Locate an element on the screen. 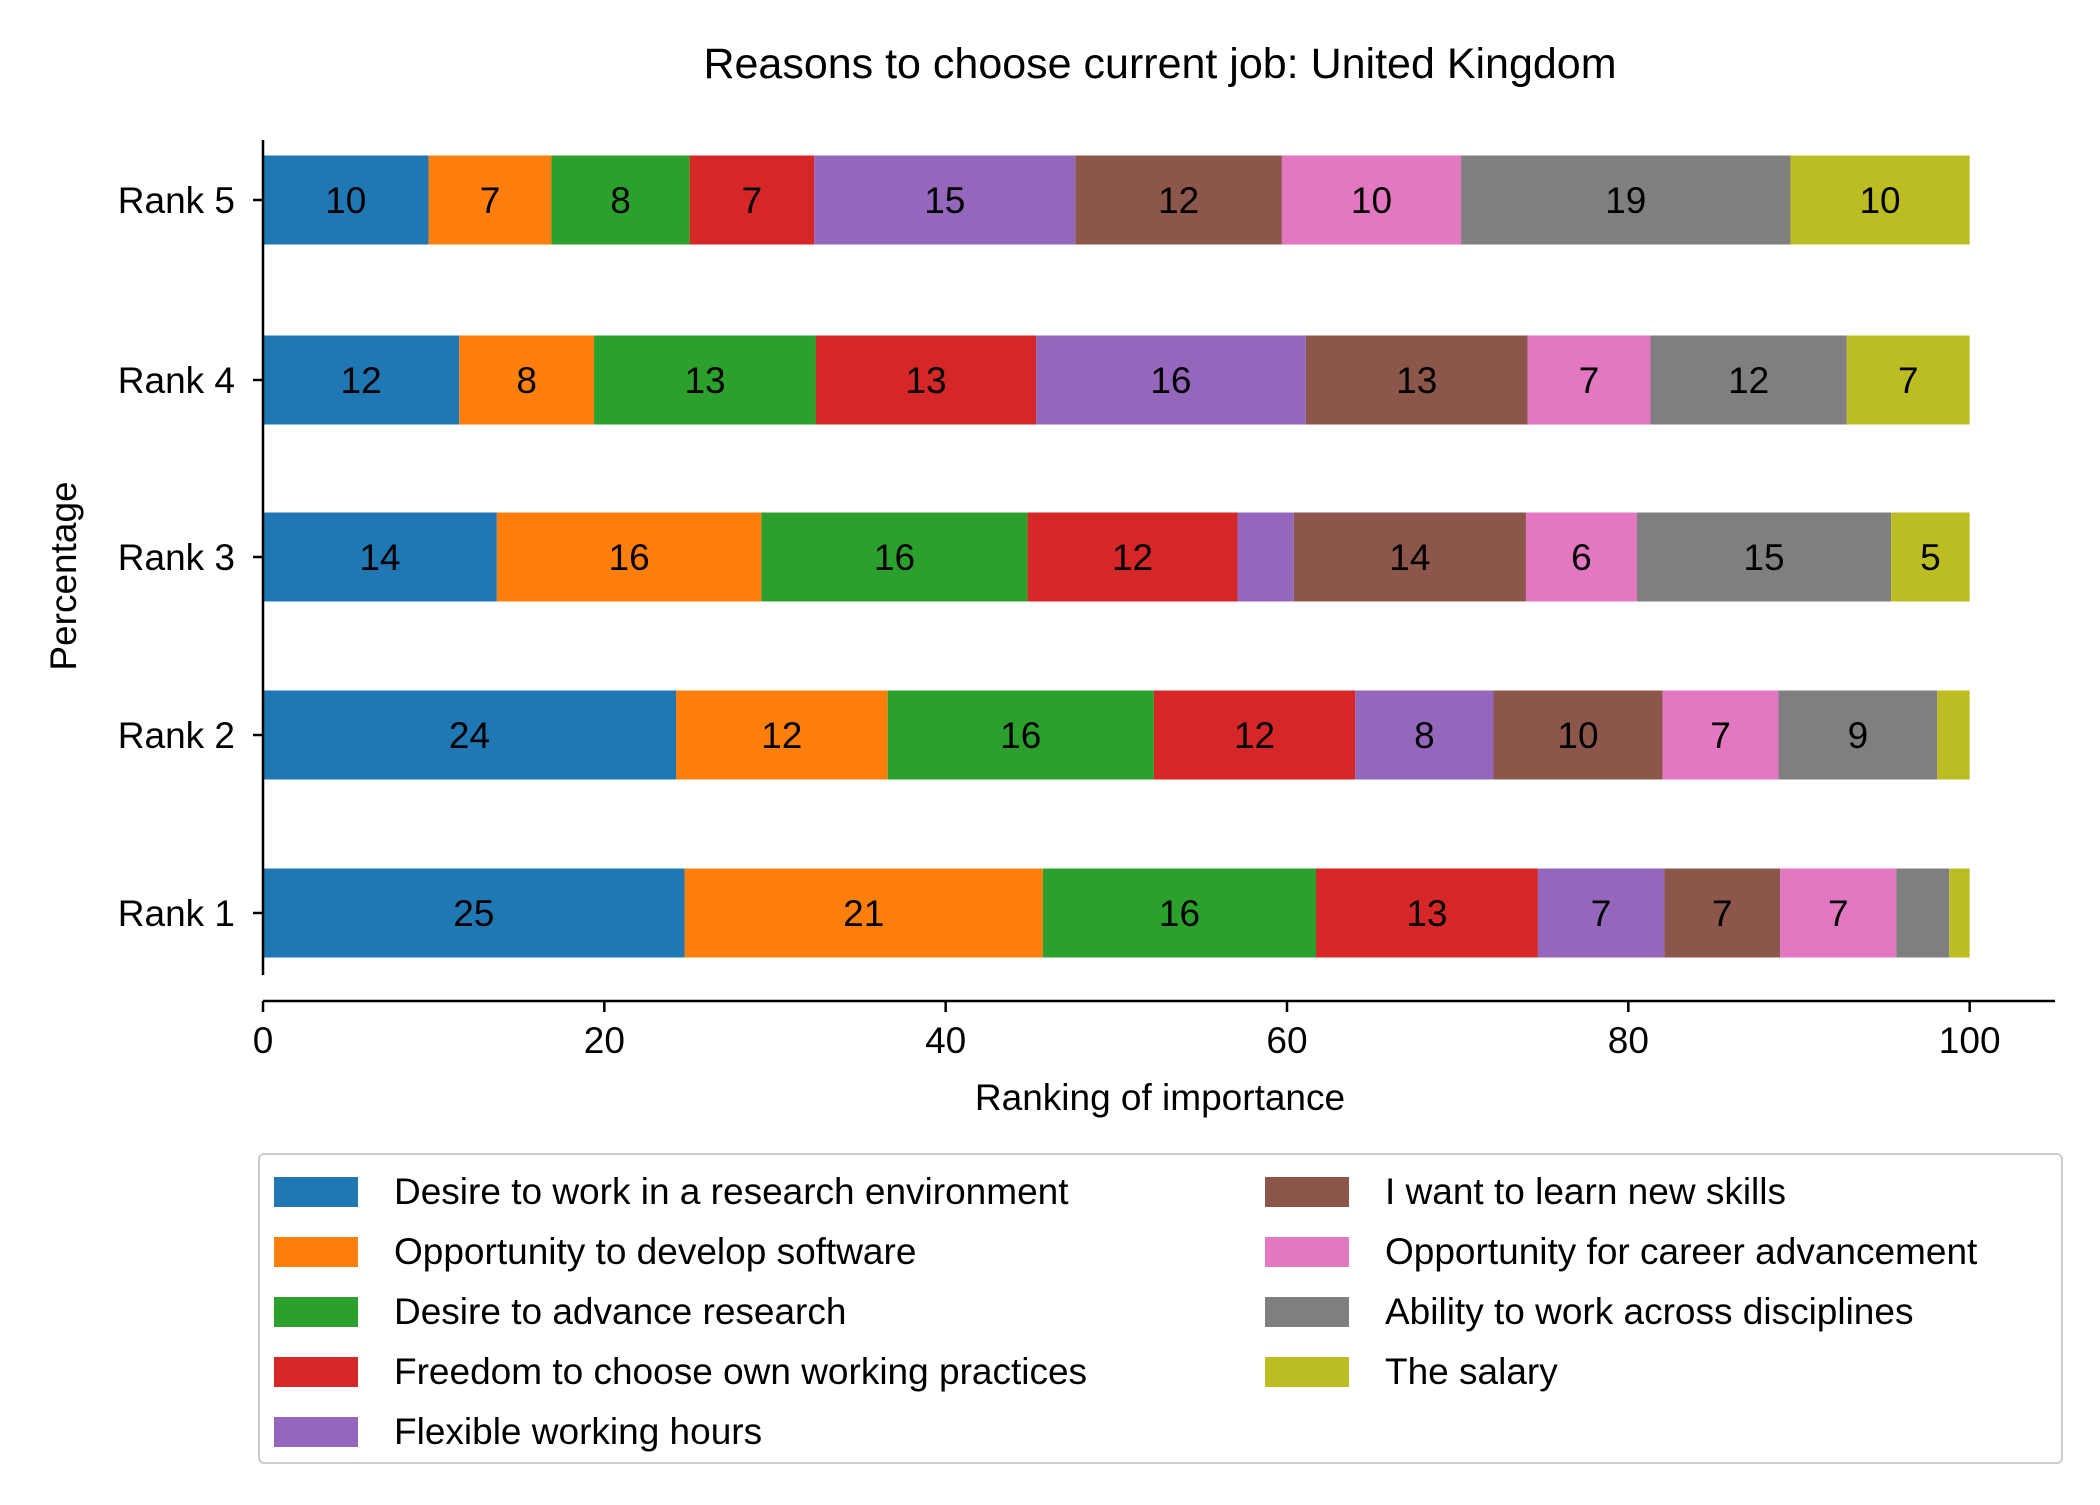 This screenshot has width=2100, height=1505. bar-value-label: 21 is located at coordinates (863, 913).